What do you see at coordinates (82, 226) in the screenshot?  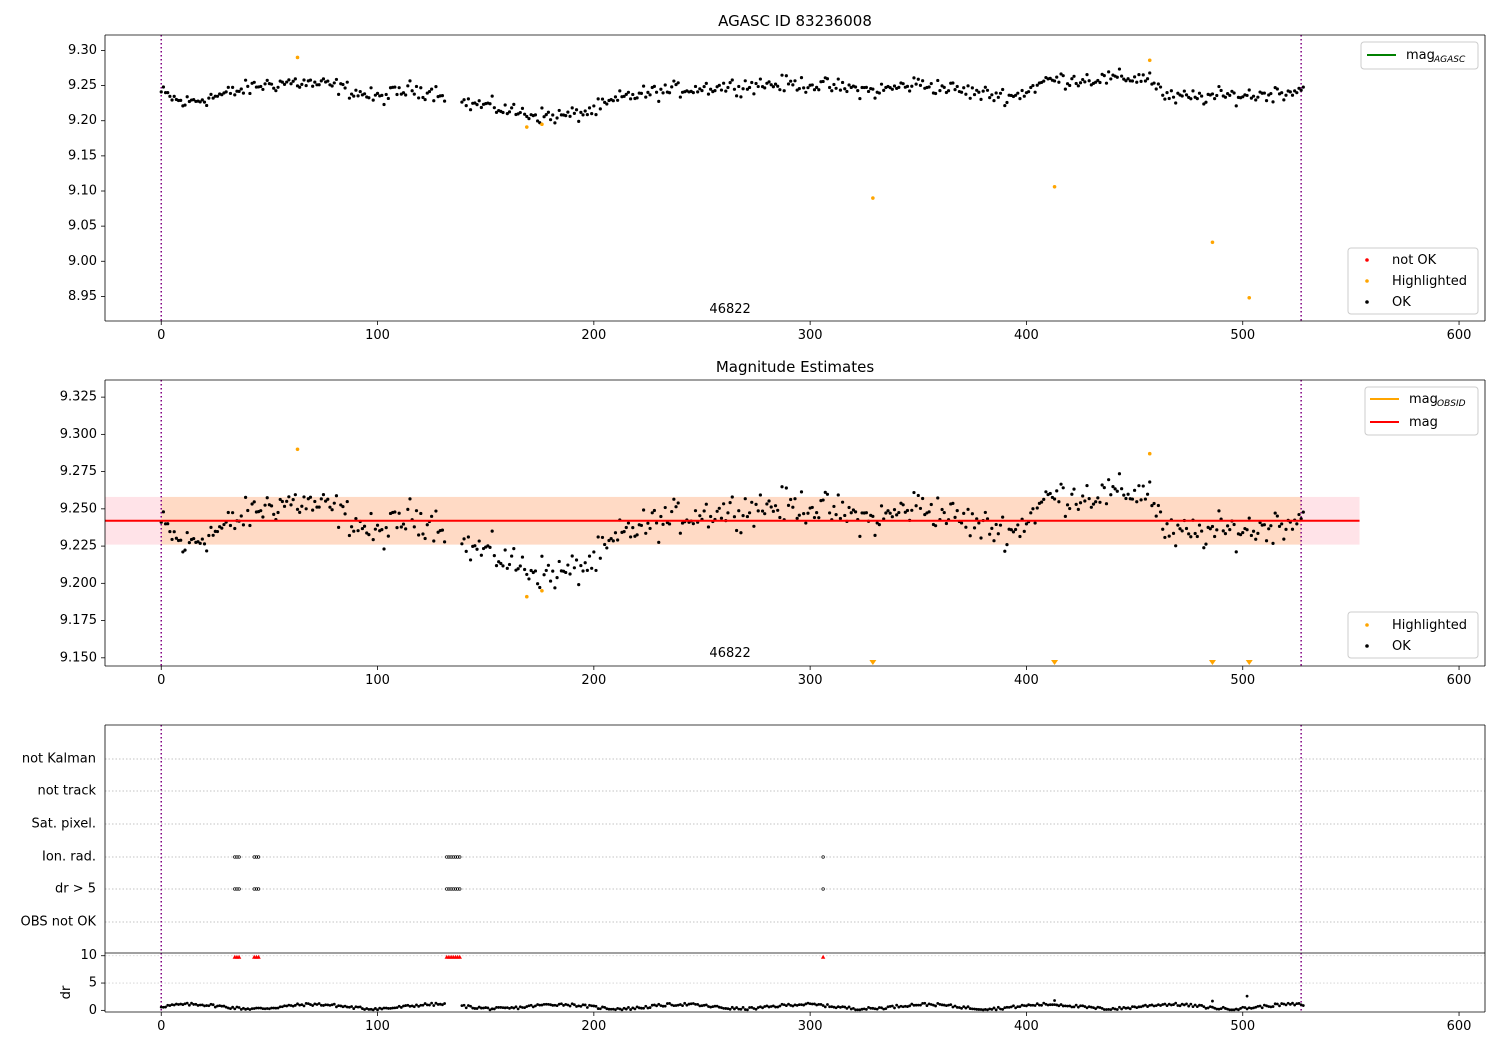 I see `y-tick-label: 9.05` at bounding box center [82, 226].